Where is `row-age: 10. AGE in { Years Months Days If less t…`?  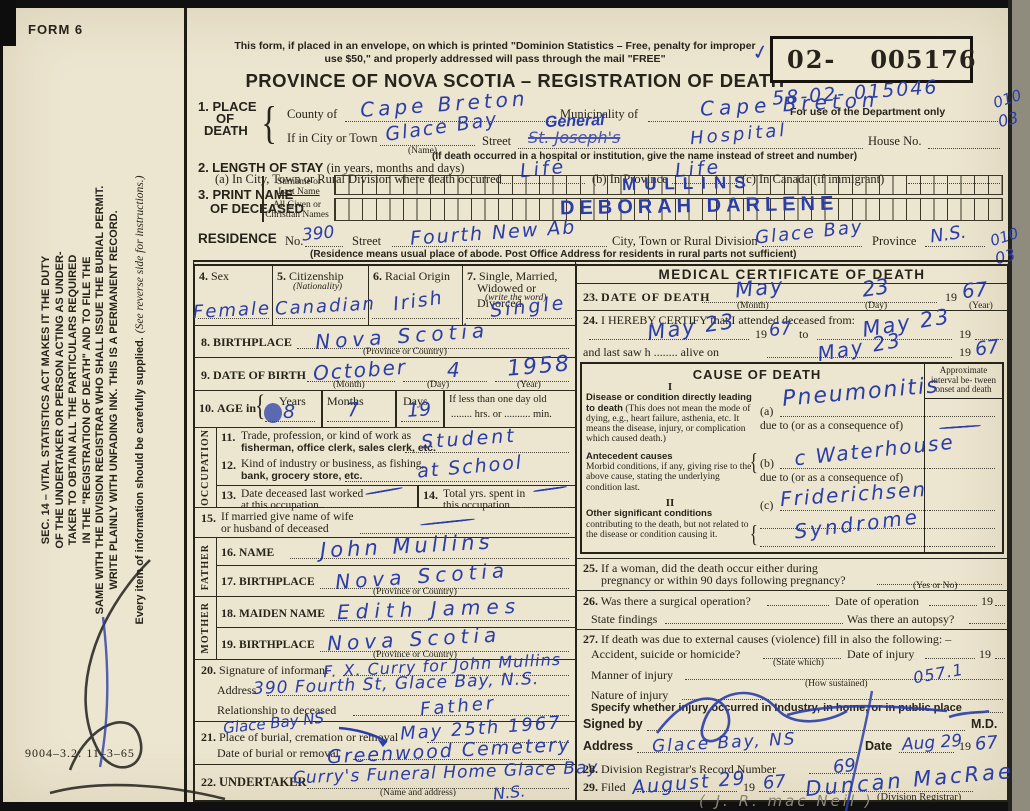 row-age: 10. AGE in { Years Months Days If less t… is located at coordinates (385, 408).